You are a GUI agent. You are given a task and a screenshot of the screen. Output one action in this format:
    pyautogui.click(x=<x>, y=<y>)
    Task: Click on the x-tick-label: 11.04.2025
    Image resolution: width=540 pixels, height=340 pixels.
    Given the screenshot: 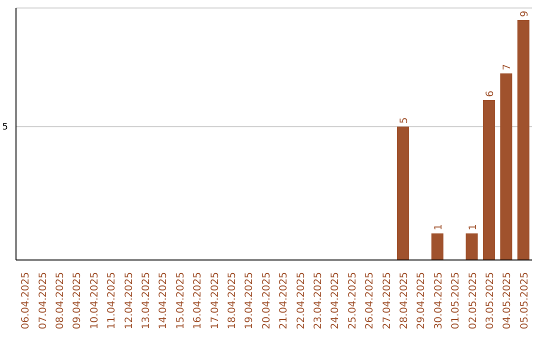 What is the action you would take?
    pyautogui.click(x=112, y=301)
    